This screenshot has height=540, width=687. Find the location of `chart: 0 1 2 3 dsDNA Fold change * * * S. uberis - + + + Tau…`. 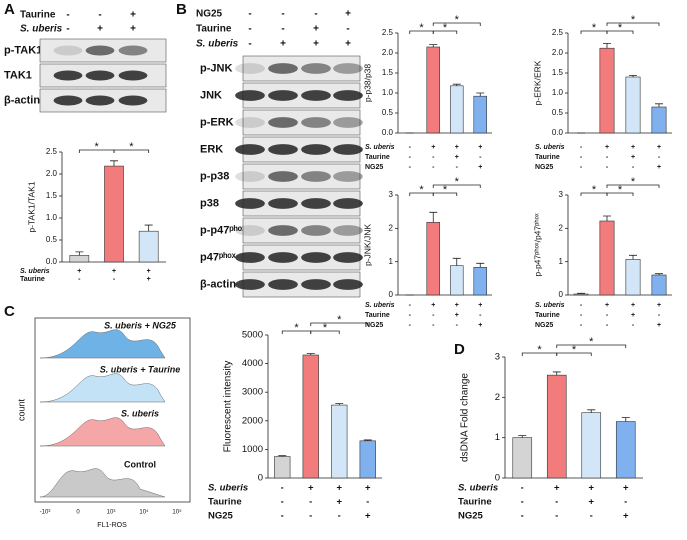

chart: 0 1 2 3 dsDNA Fold change * * * S. uberis - + + + Tau… is located at coordinates (550, 429).